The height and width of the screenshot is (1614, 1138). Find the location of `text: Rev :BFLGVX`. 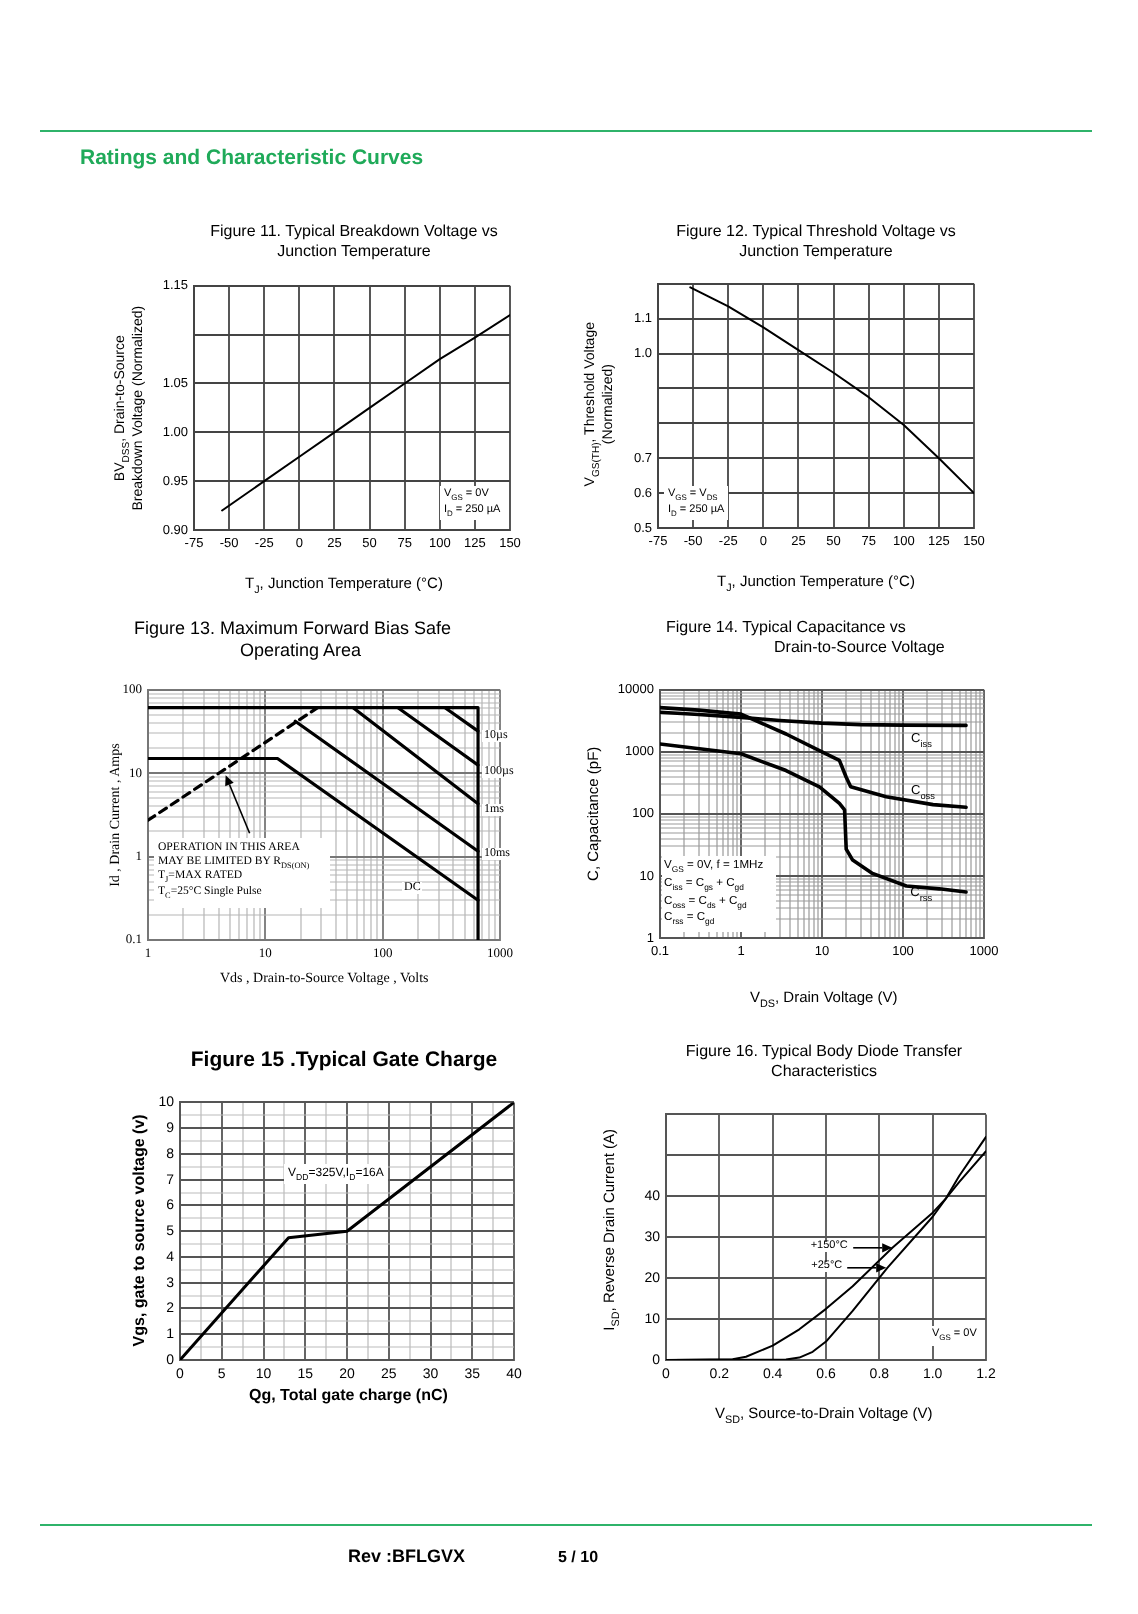

text: Rev :BFLGVX is located at coordinates (407, 1557).